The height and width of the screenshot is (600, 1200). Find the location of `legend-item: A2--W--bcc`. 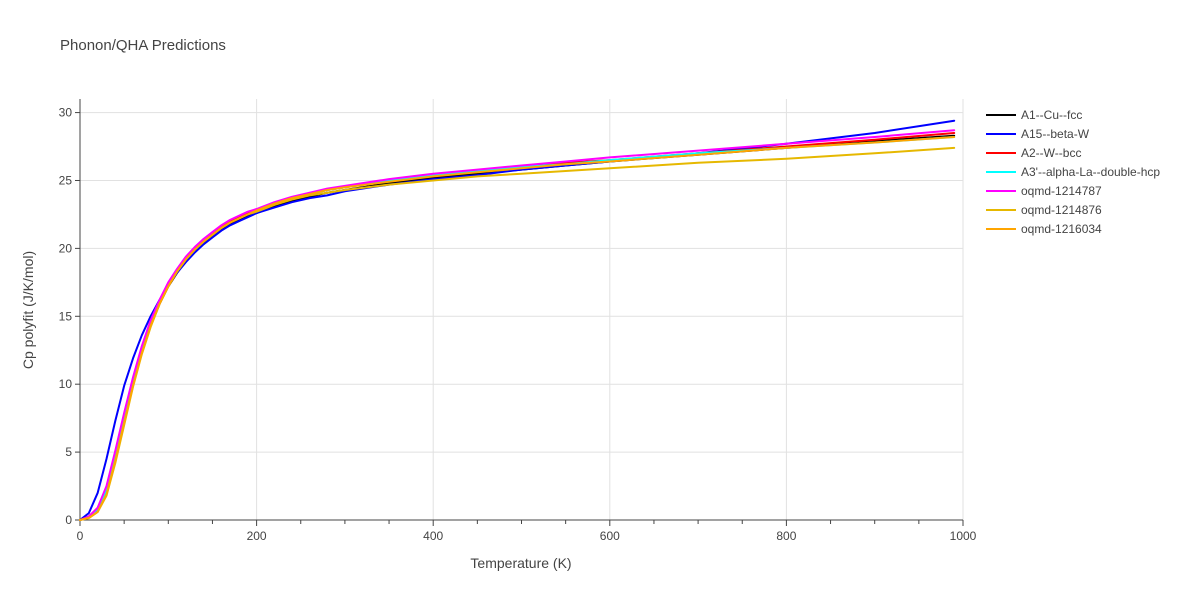

legend-item: A2--W--bcc is located at coordinates (1033, 153).